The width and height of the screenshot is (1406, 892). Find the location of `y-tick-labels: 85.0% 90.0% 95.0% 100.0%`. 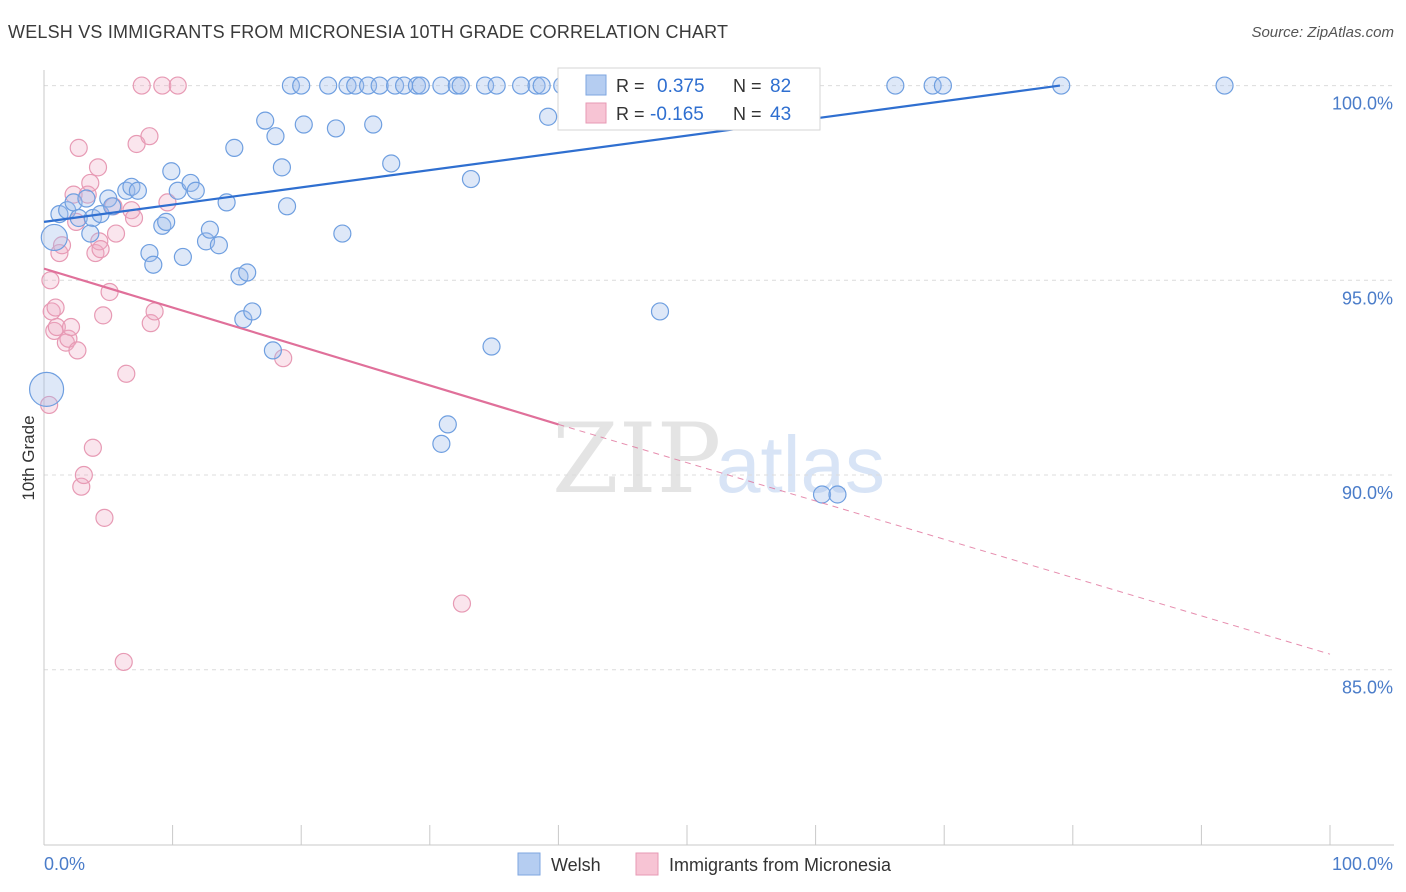

y-tick-labels: 85.0% 90.0% 95.0% 100.0% is located at coordinates (1362, 396).